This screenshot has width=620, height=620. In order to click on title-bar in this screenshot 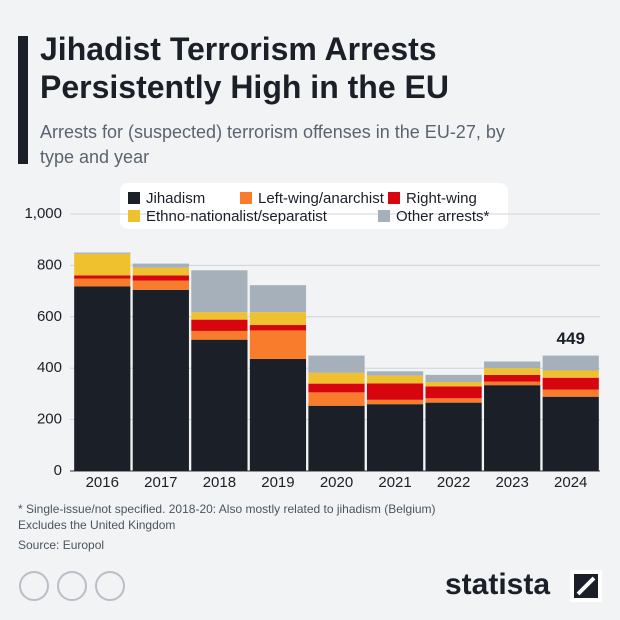, I will do `click(23, 100)`.